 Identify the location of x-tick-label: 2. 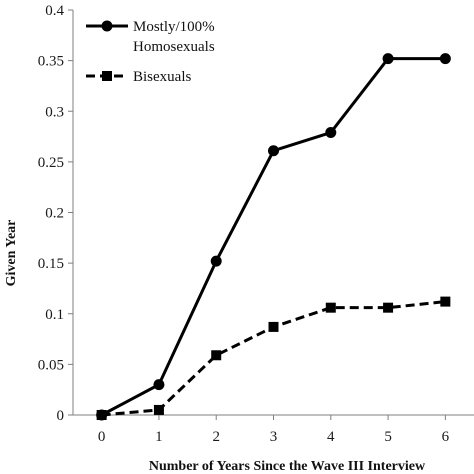
(216, 437).